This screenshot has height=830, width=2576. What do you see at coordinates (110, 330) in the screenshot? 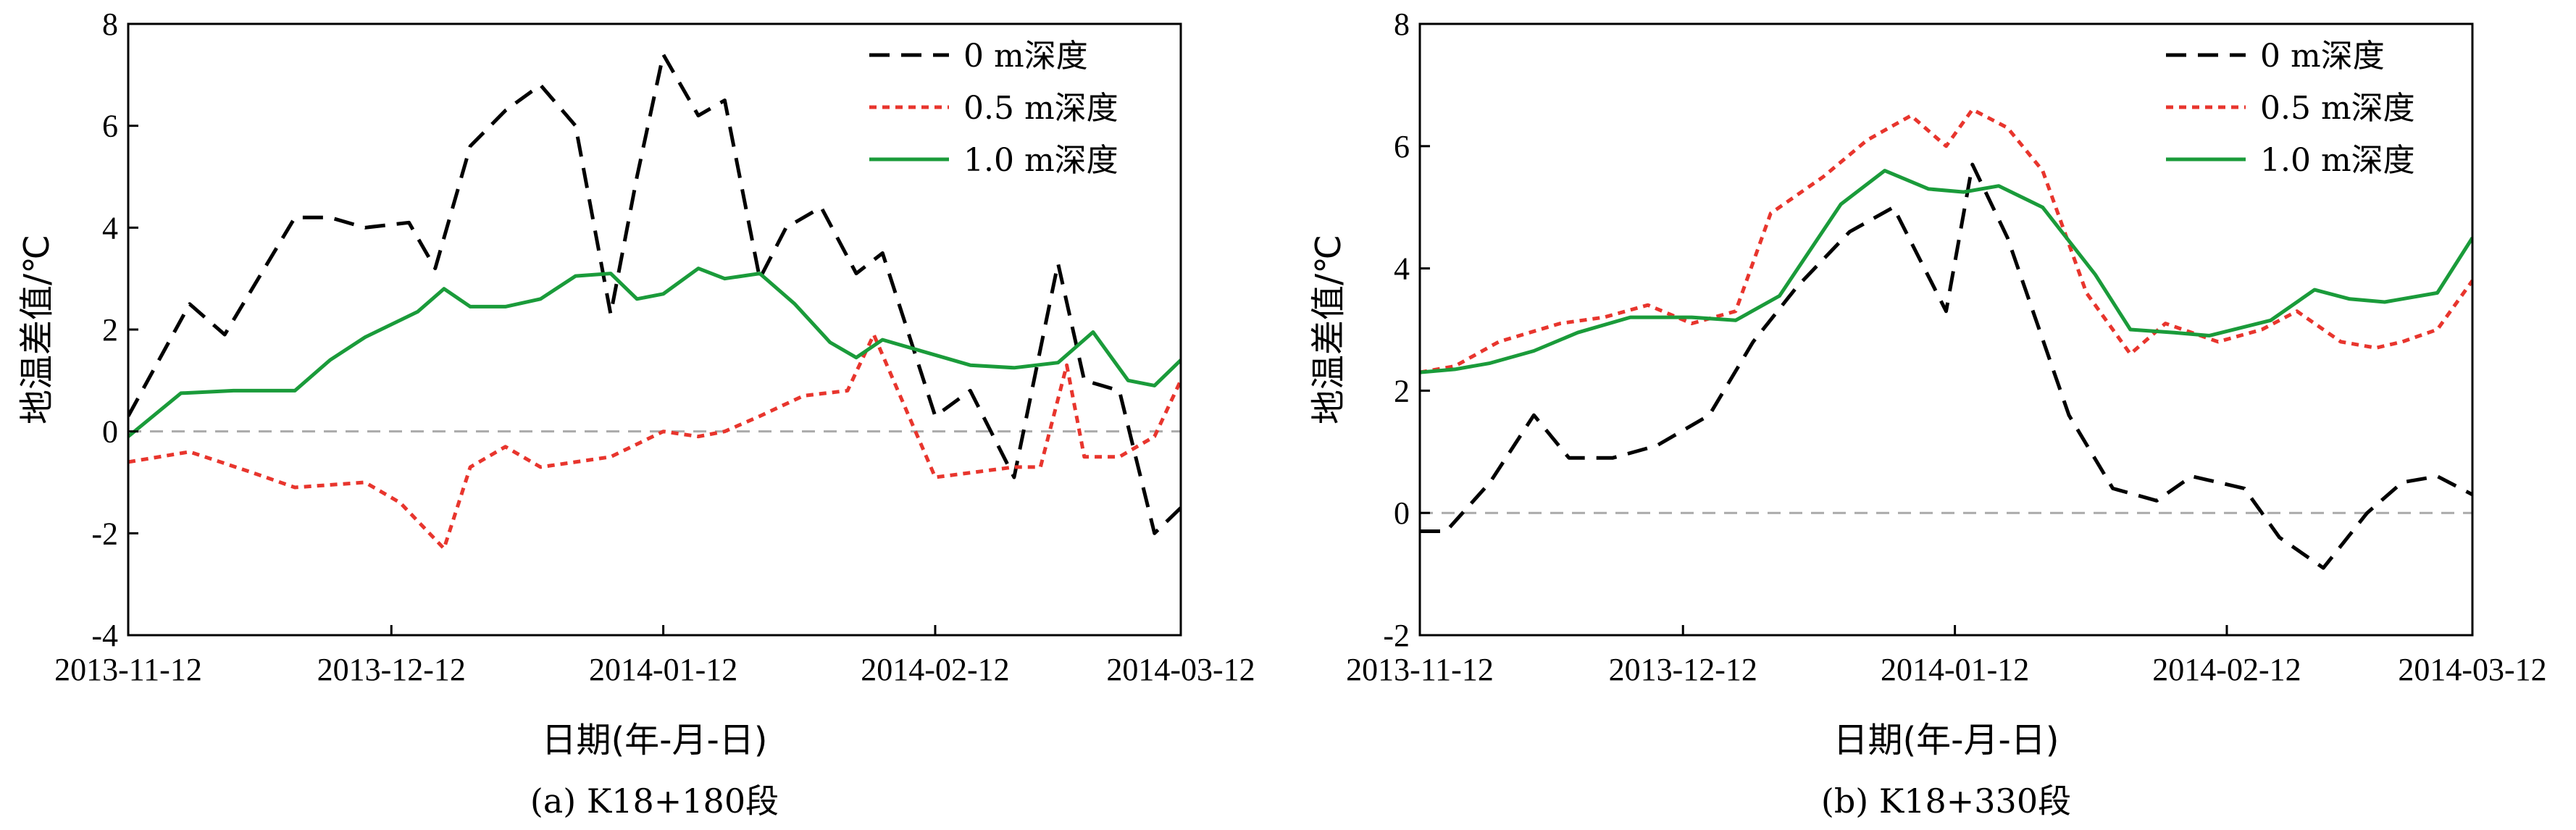
I see `y-tick-label-a-3: 2` at bounding box center [110, 330].